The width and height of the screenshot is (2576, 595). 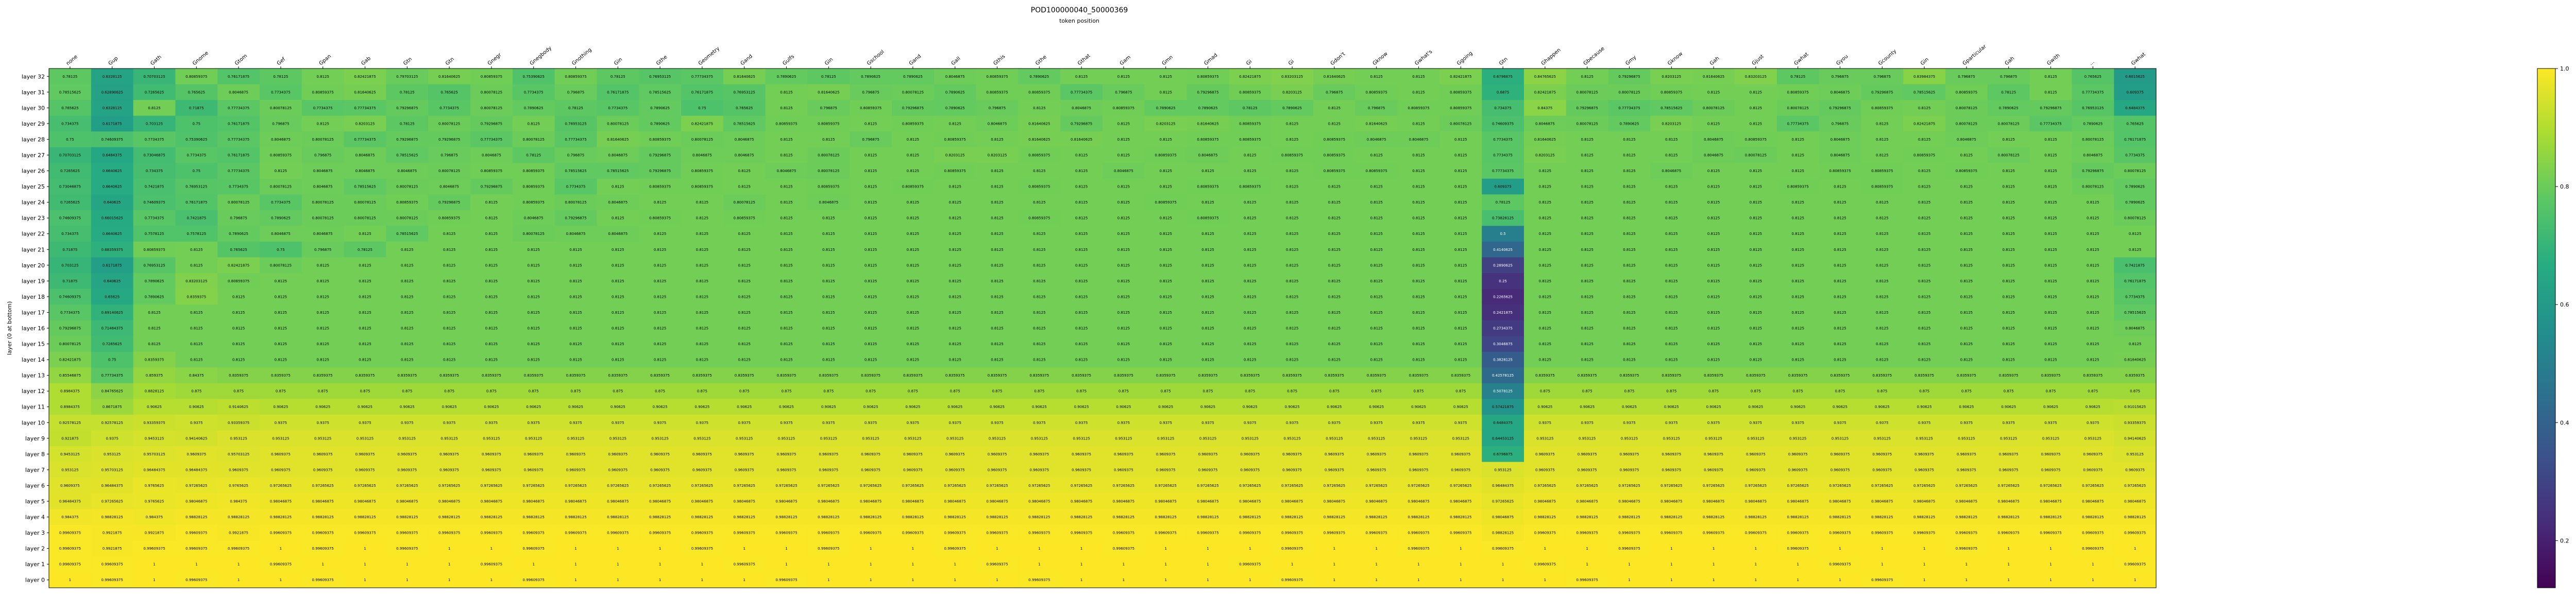 I want to click on cell-value-label: 0.91015625, so click(x=2135, y=407).